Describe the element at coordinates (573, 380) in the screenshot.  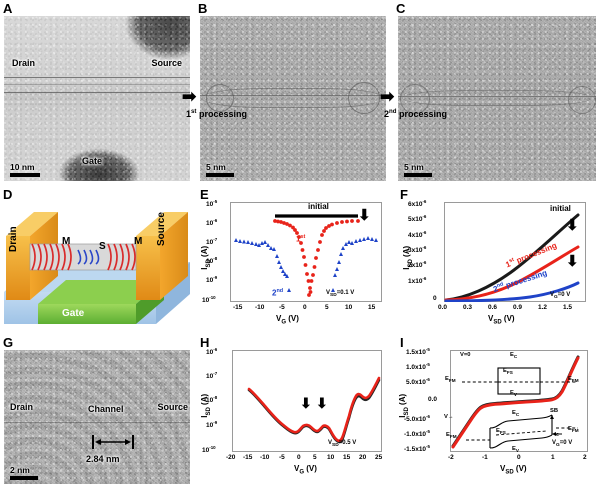
I see `inset-top-efm-right-label: EFM` at that location.